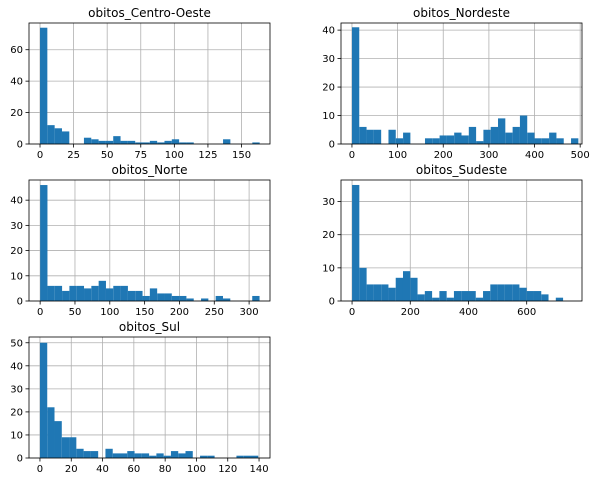  What do you see at coordinates (452, 240) in the screenshot?
I see `histogram-panel: 0 200 400 600 0 10 20 30 obitos_Sudeste` at bounding box center [452, 240].